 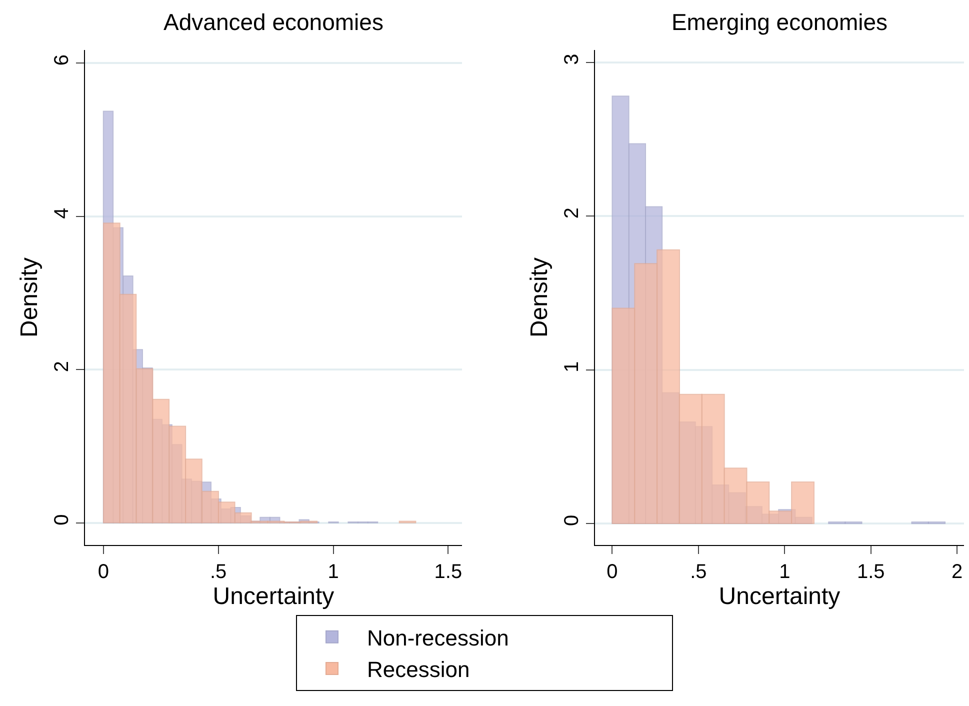 I want to click on chart-title: Emerging economies, so click(x=779, y=22).